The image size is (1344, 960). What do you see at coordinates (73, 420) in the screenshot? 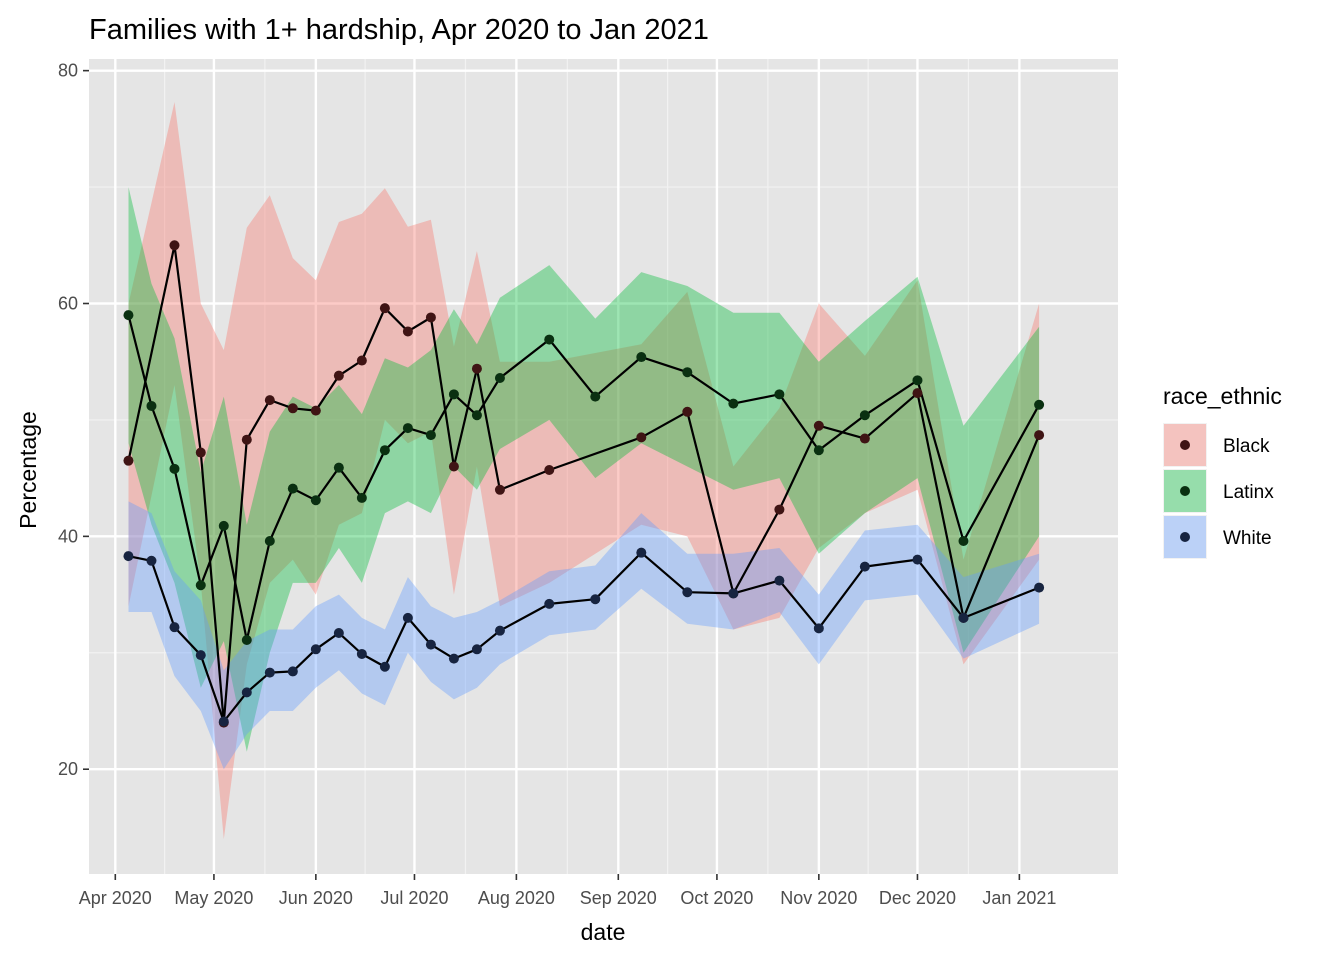
I see `y-axis: 20 40 60 80` at bounding box center [73, 420].